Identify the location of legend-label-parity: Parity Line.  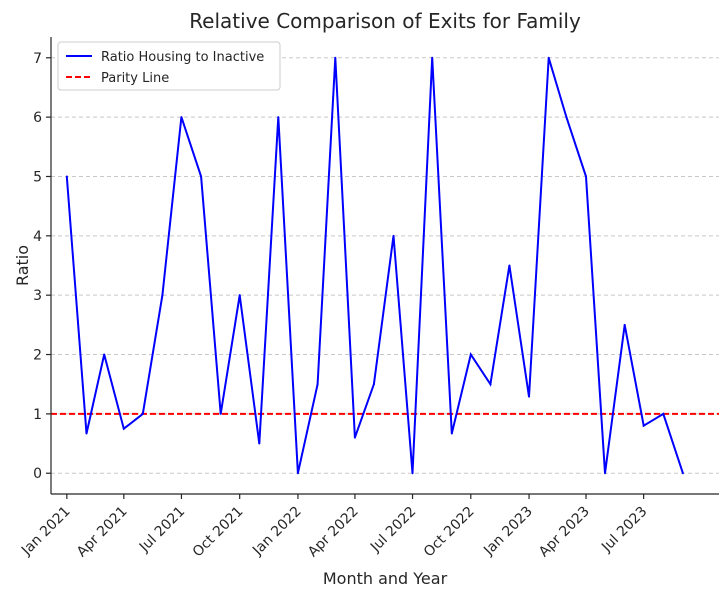
(135, 78).